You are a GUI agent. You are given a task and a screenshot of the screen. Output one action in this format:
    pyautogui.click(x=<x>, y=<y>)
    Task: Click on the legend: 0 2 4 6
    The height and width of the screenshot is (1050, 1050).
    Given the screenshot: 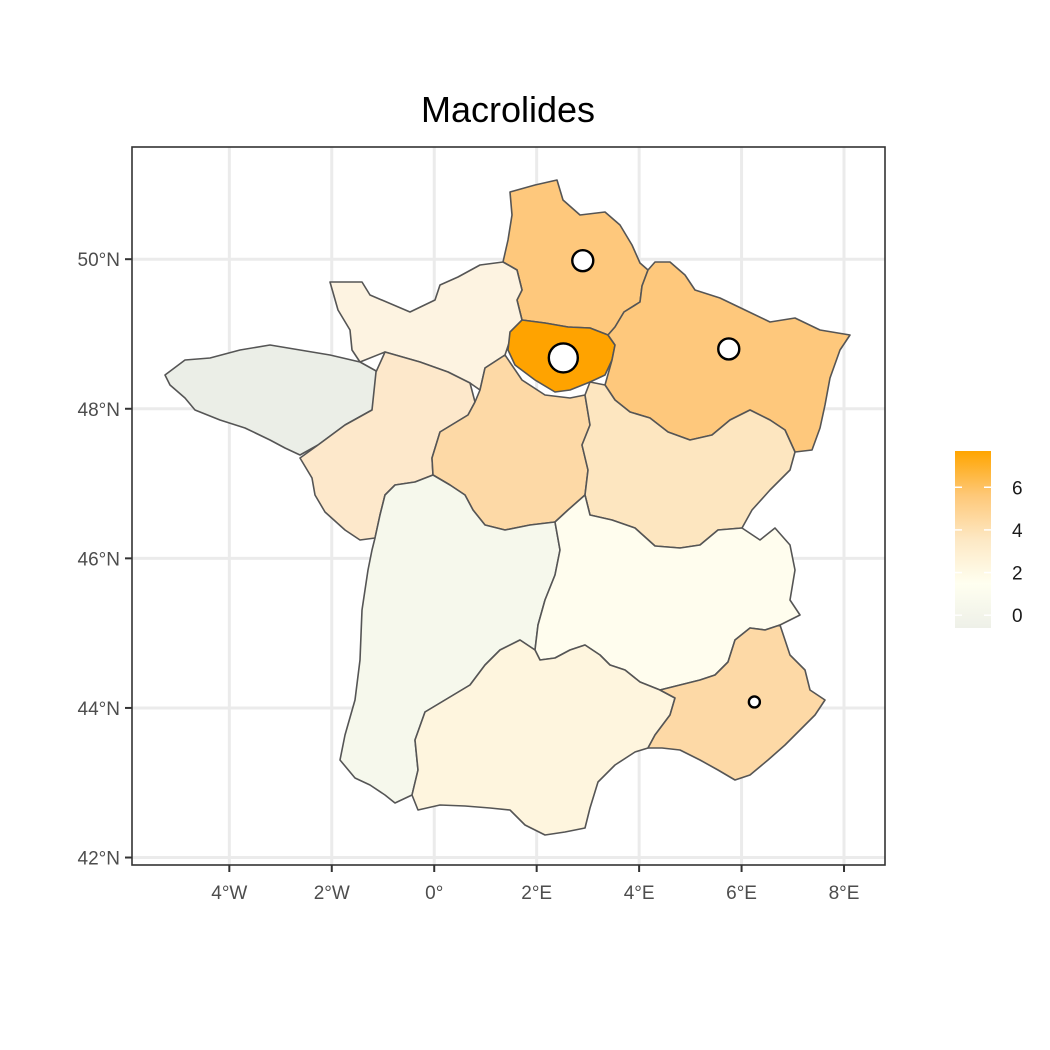 What is the action you would take?
    pyautogui.click(x=989, y=539)
    